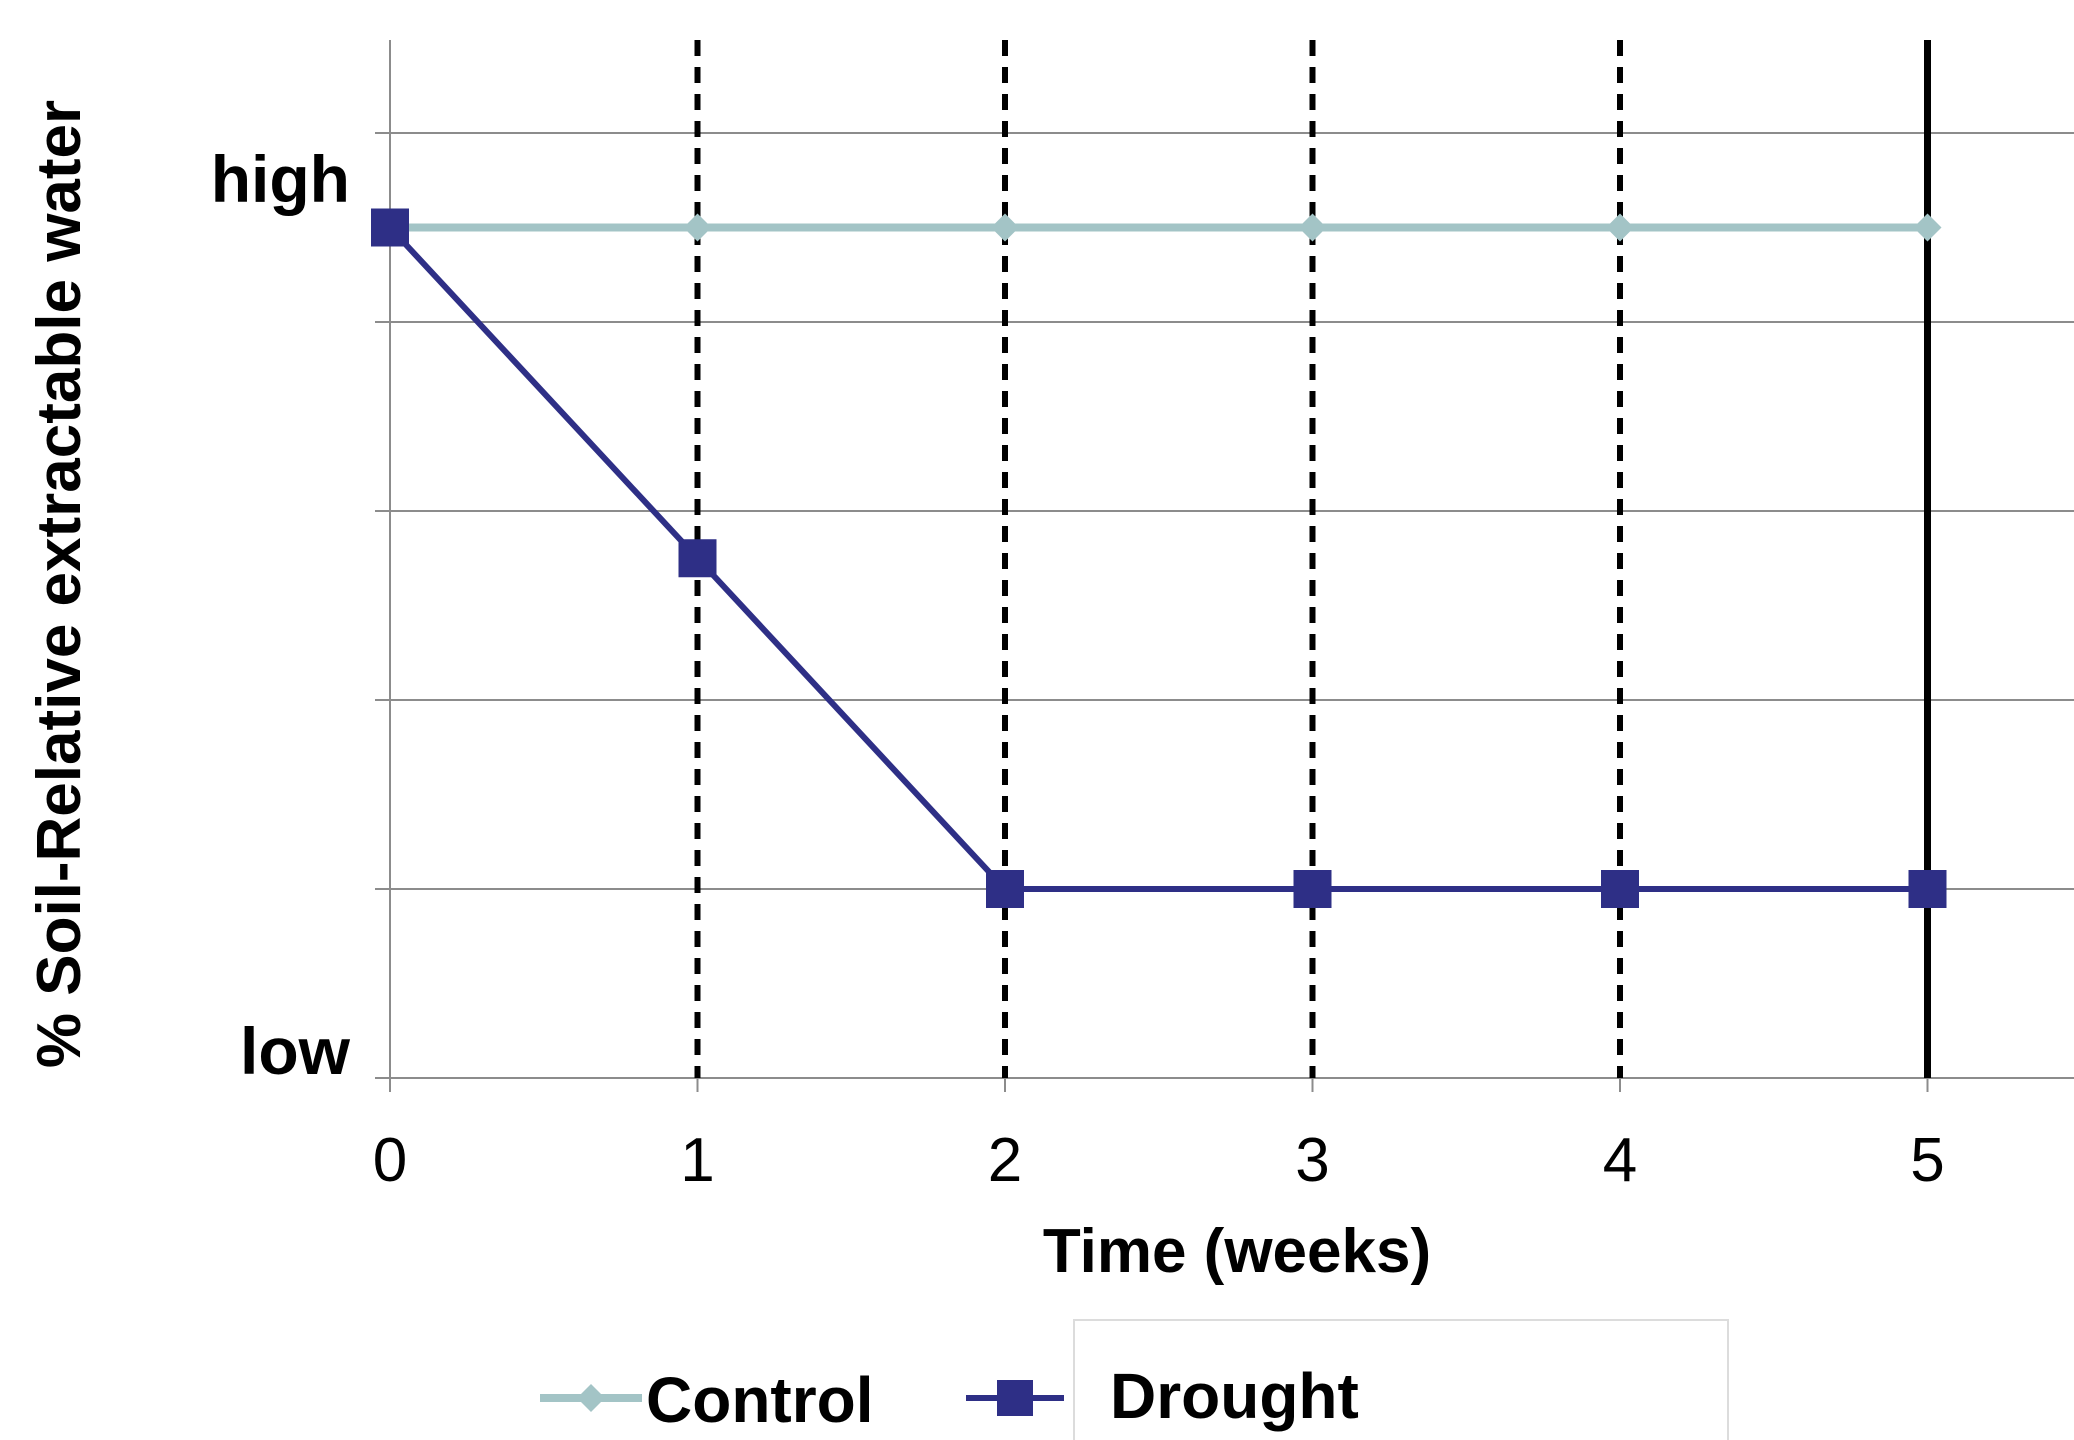 This screenshot has height=1440, width=2074. What do you see at coordinates (1237, 1251) in the screenshot?
I see `x-axis-title: Time (weeks)` at bounding box center [1237, 1251].